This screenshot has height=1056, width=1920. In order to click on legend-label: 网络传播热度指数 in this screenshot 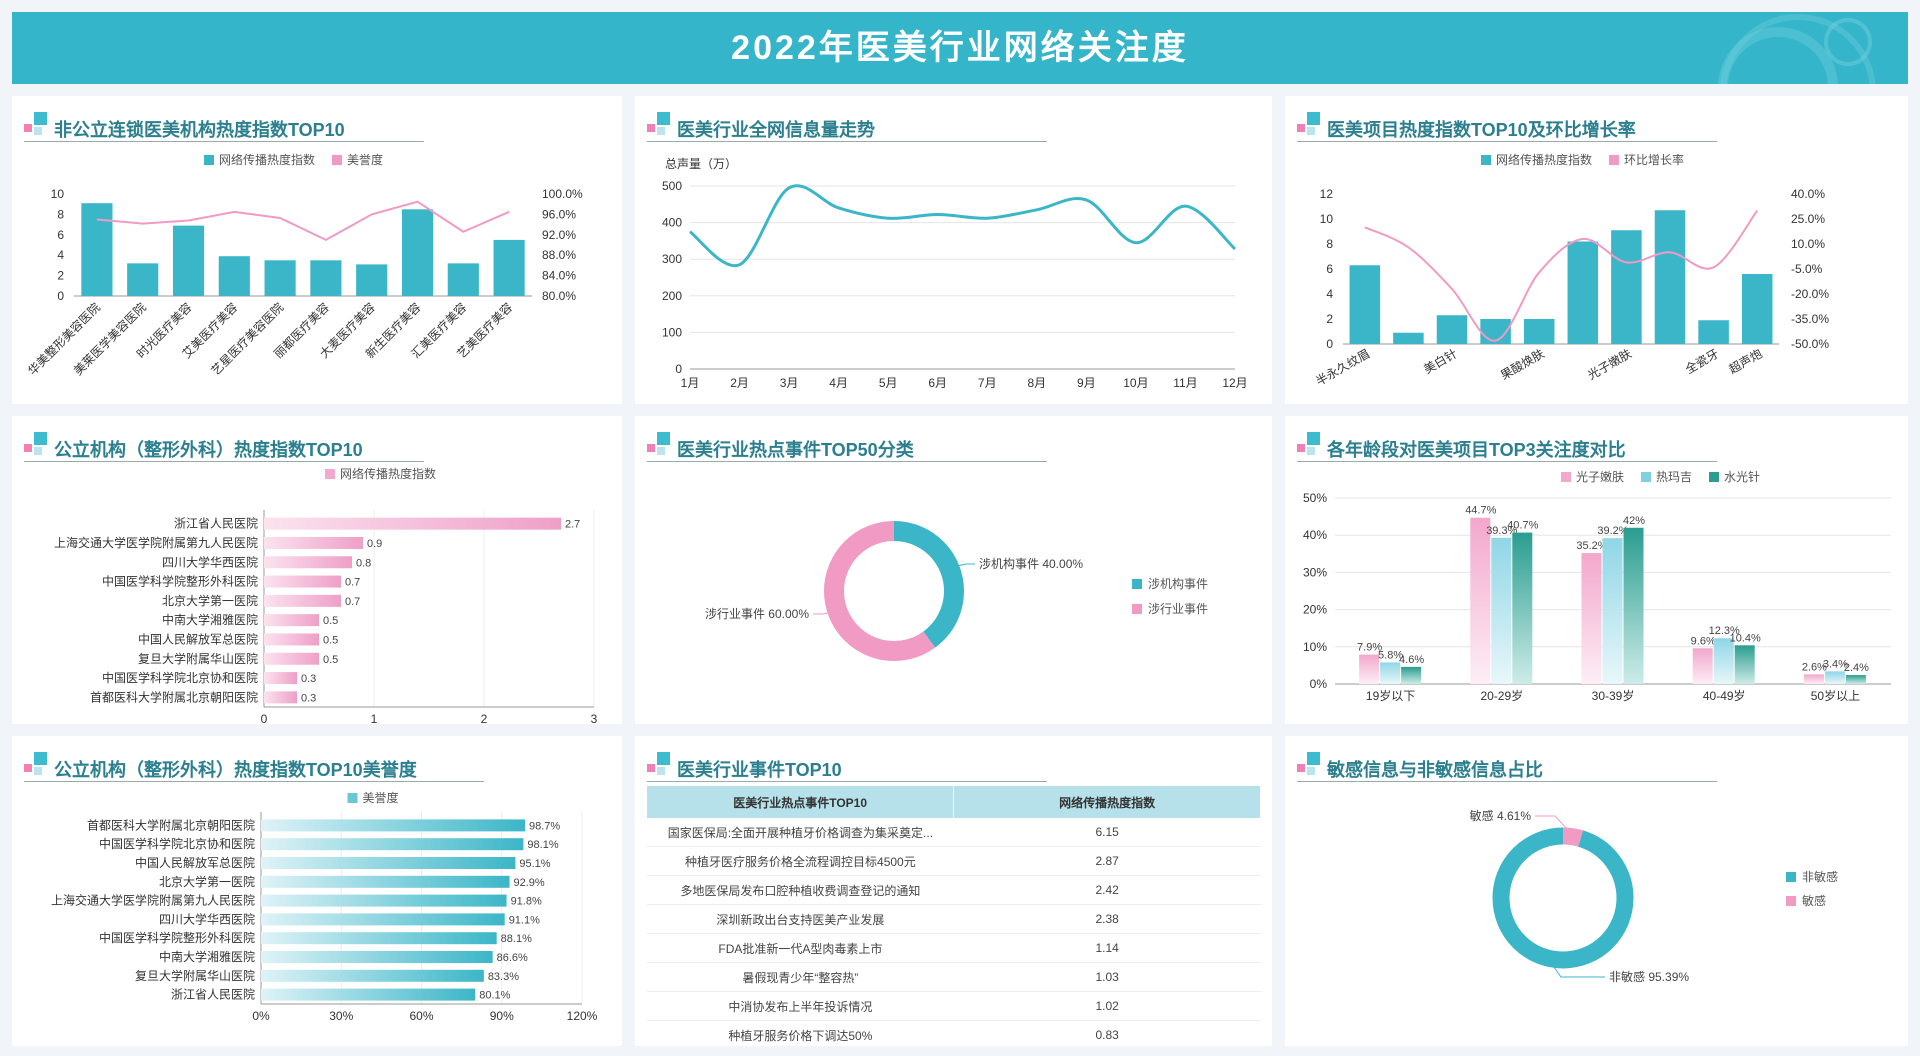, I will do `click(388, 473)`.